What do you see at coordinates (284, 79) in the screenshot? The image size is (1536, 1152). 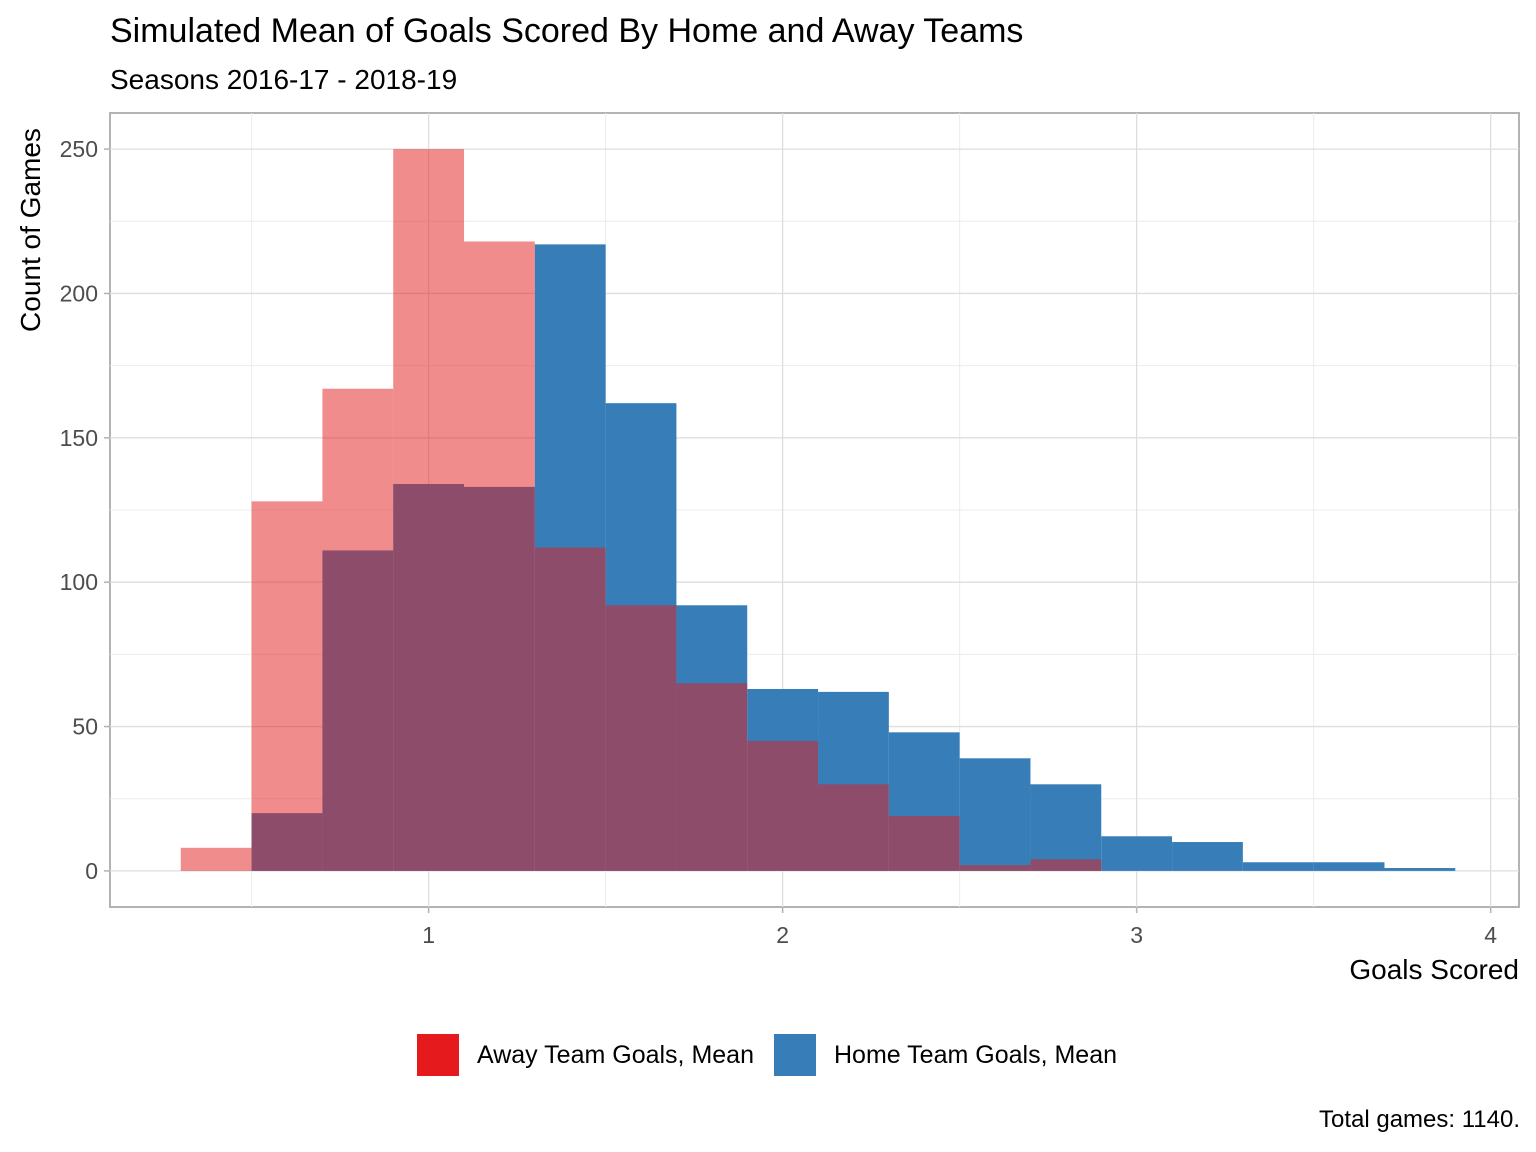 I see `chart-subtitle: Seasons 2016-17 - 2018-19` at bounding box center [284, 79].